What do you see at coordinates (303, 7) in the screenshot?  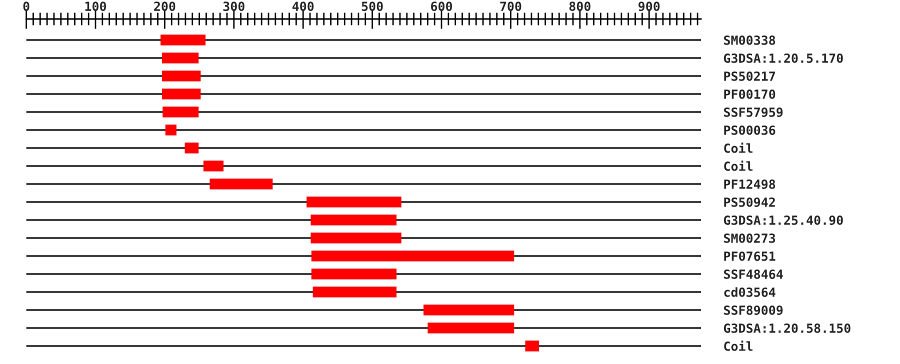 I see `x-tick-label: 400` at bounding box center [303, 7].